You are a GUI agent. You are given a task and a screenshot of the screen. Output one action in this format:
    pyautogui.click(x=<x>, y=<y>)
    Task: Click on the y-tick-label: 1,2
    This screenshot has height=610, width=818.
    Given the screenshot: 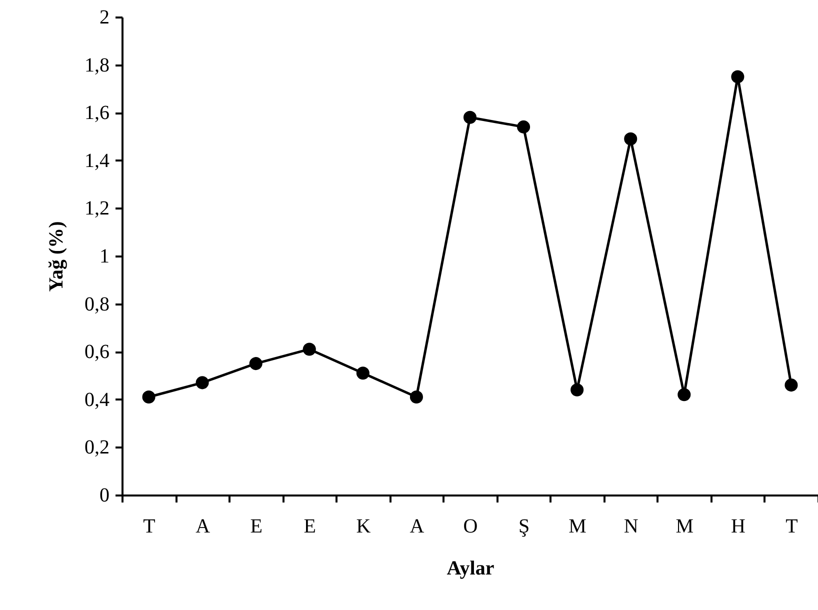 What is the action you would take?
    pyautogui.click(x=97, y=209)
    